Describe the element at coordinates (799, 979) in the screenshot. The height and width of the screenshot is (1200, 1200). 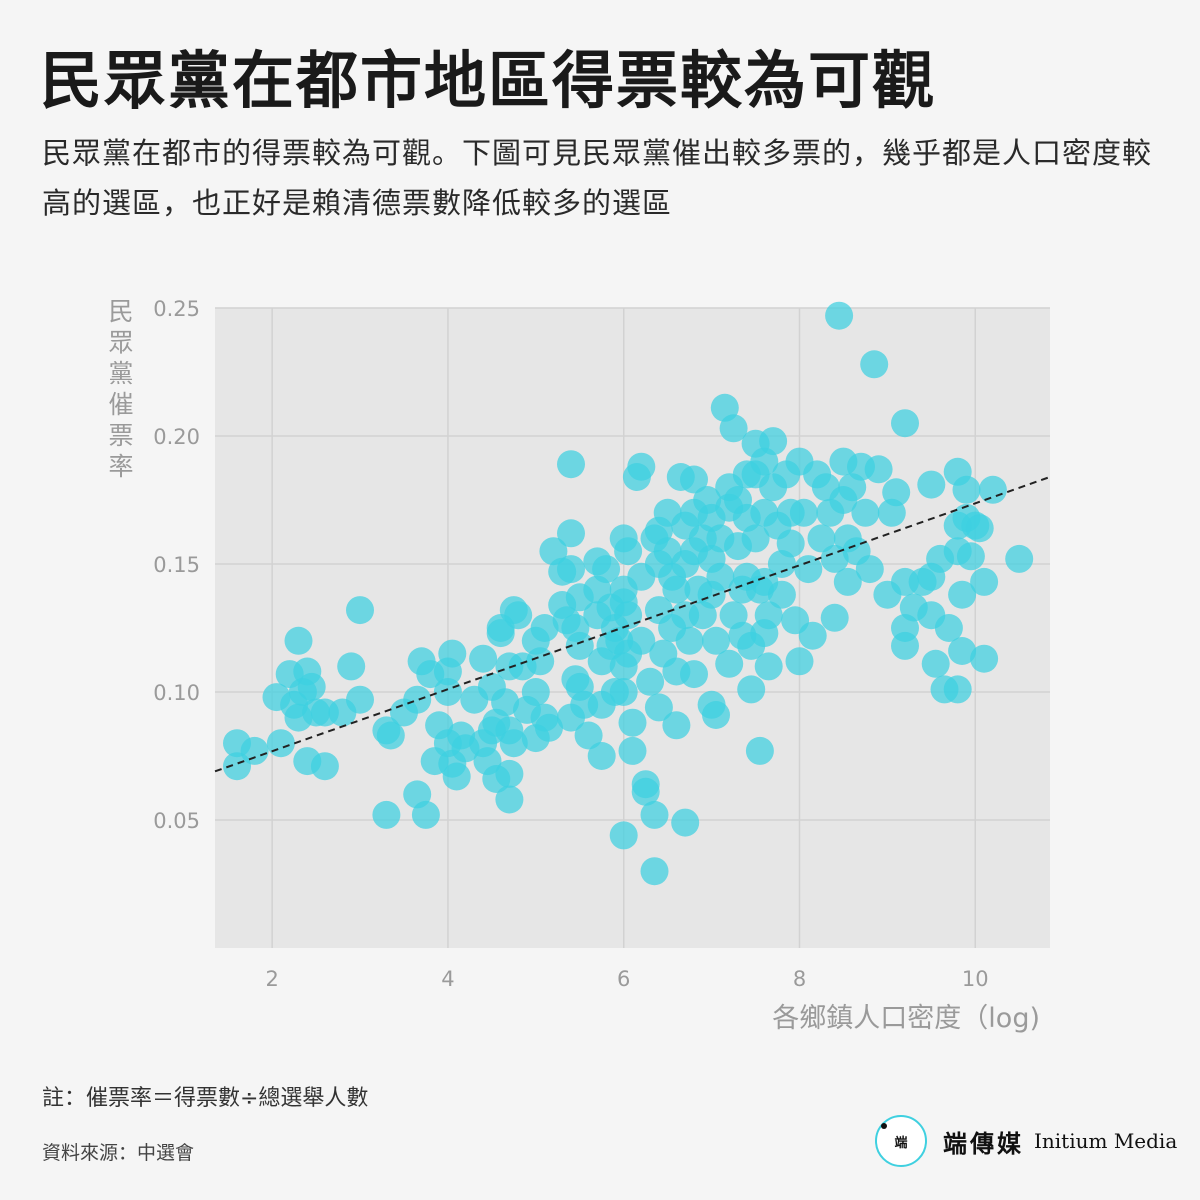
I see `x-tick-label: 8` at that location.